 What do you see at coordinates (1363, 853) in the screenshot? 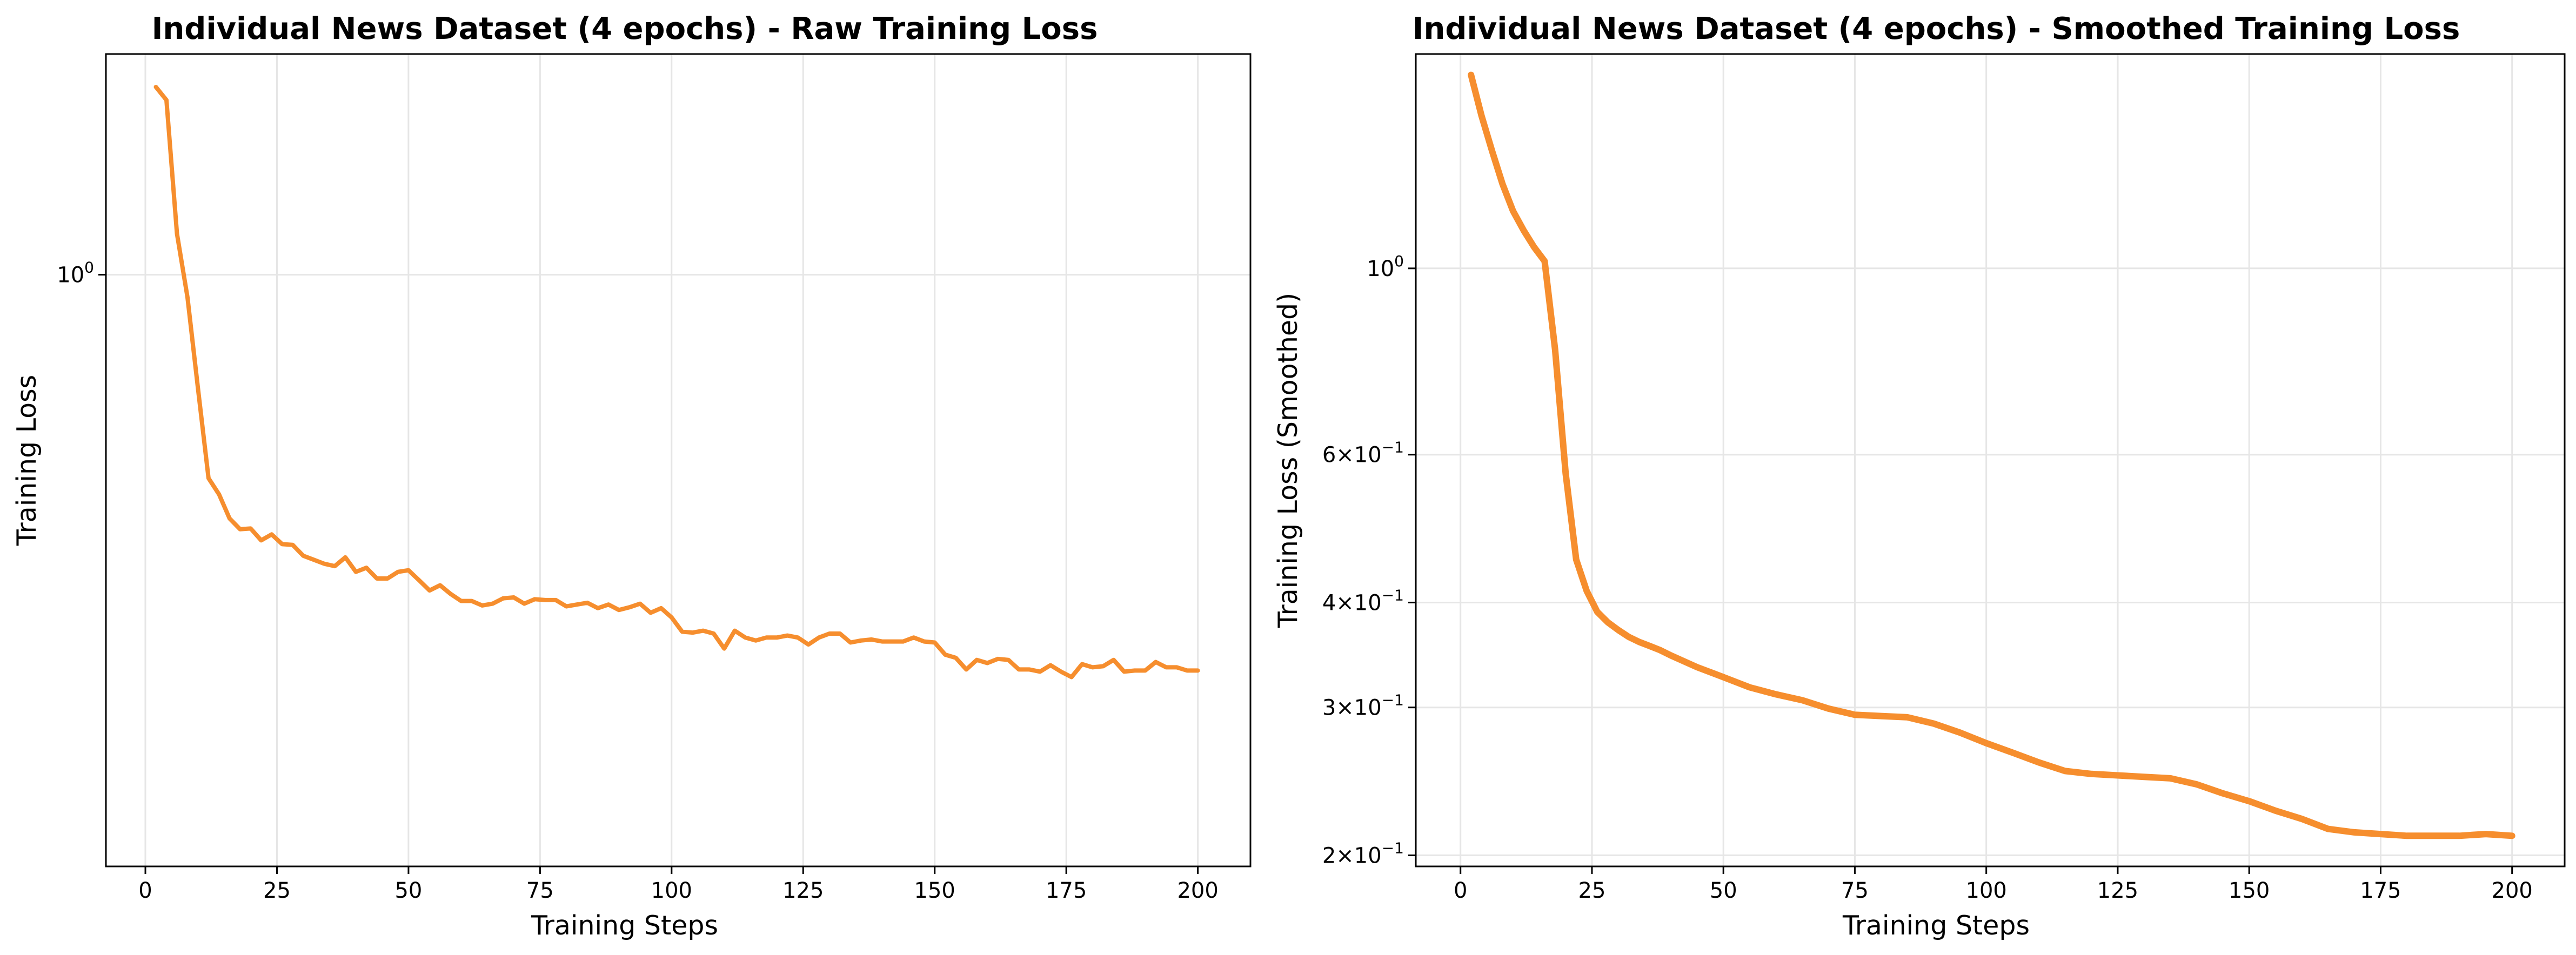
I see `y-tick-label: 2×10⁻¹` at bounding box center [1363, 853].